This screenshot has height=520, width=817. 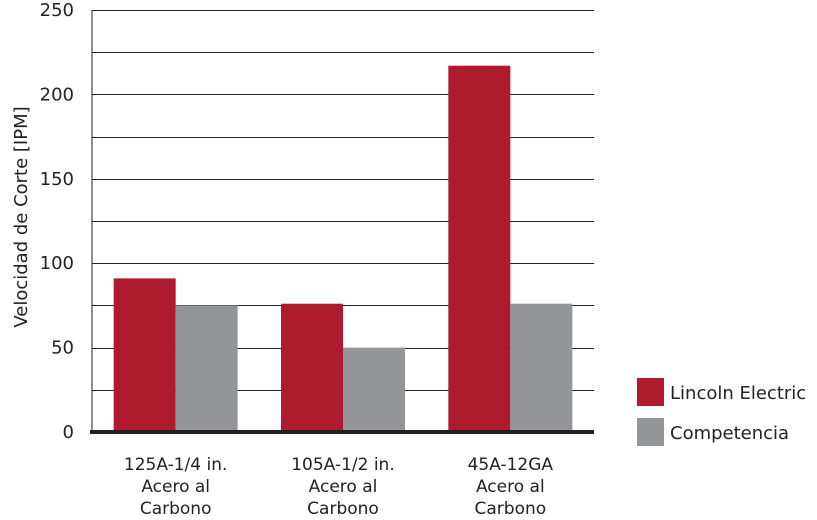 I want to click on y-tick-label: 250, so click(x=57, y=10).